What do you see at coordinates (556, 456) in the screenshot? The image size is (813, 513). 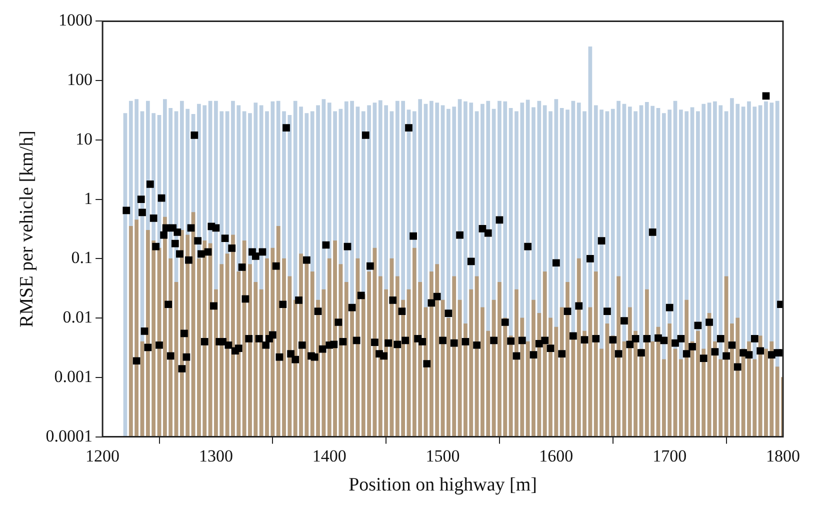 I see `x-tick-label: 1600` at bounding box center [556, 456].